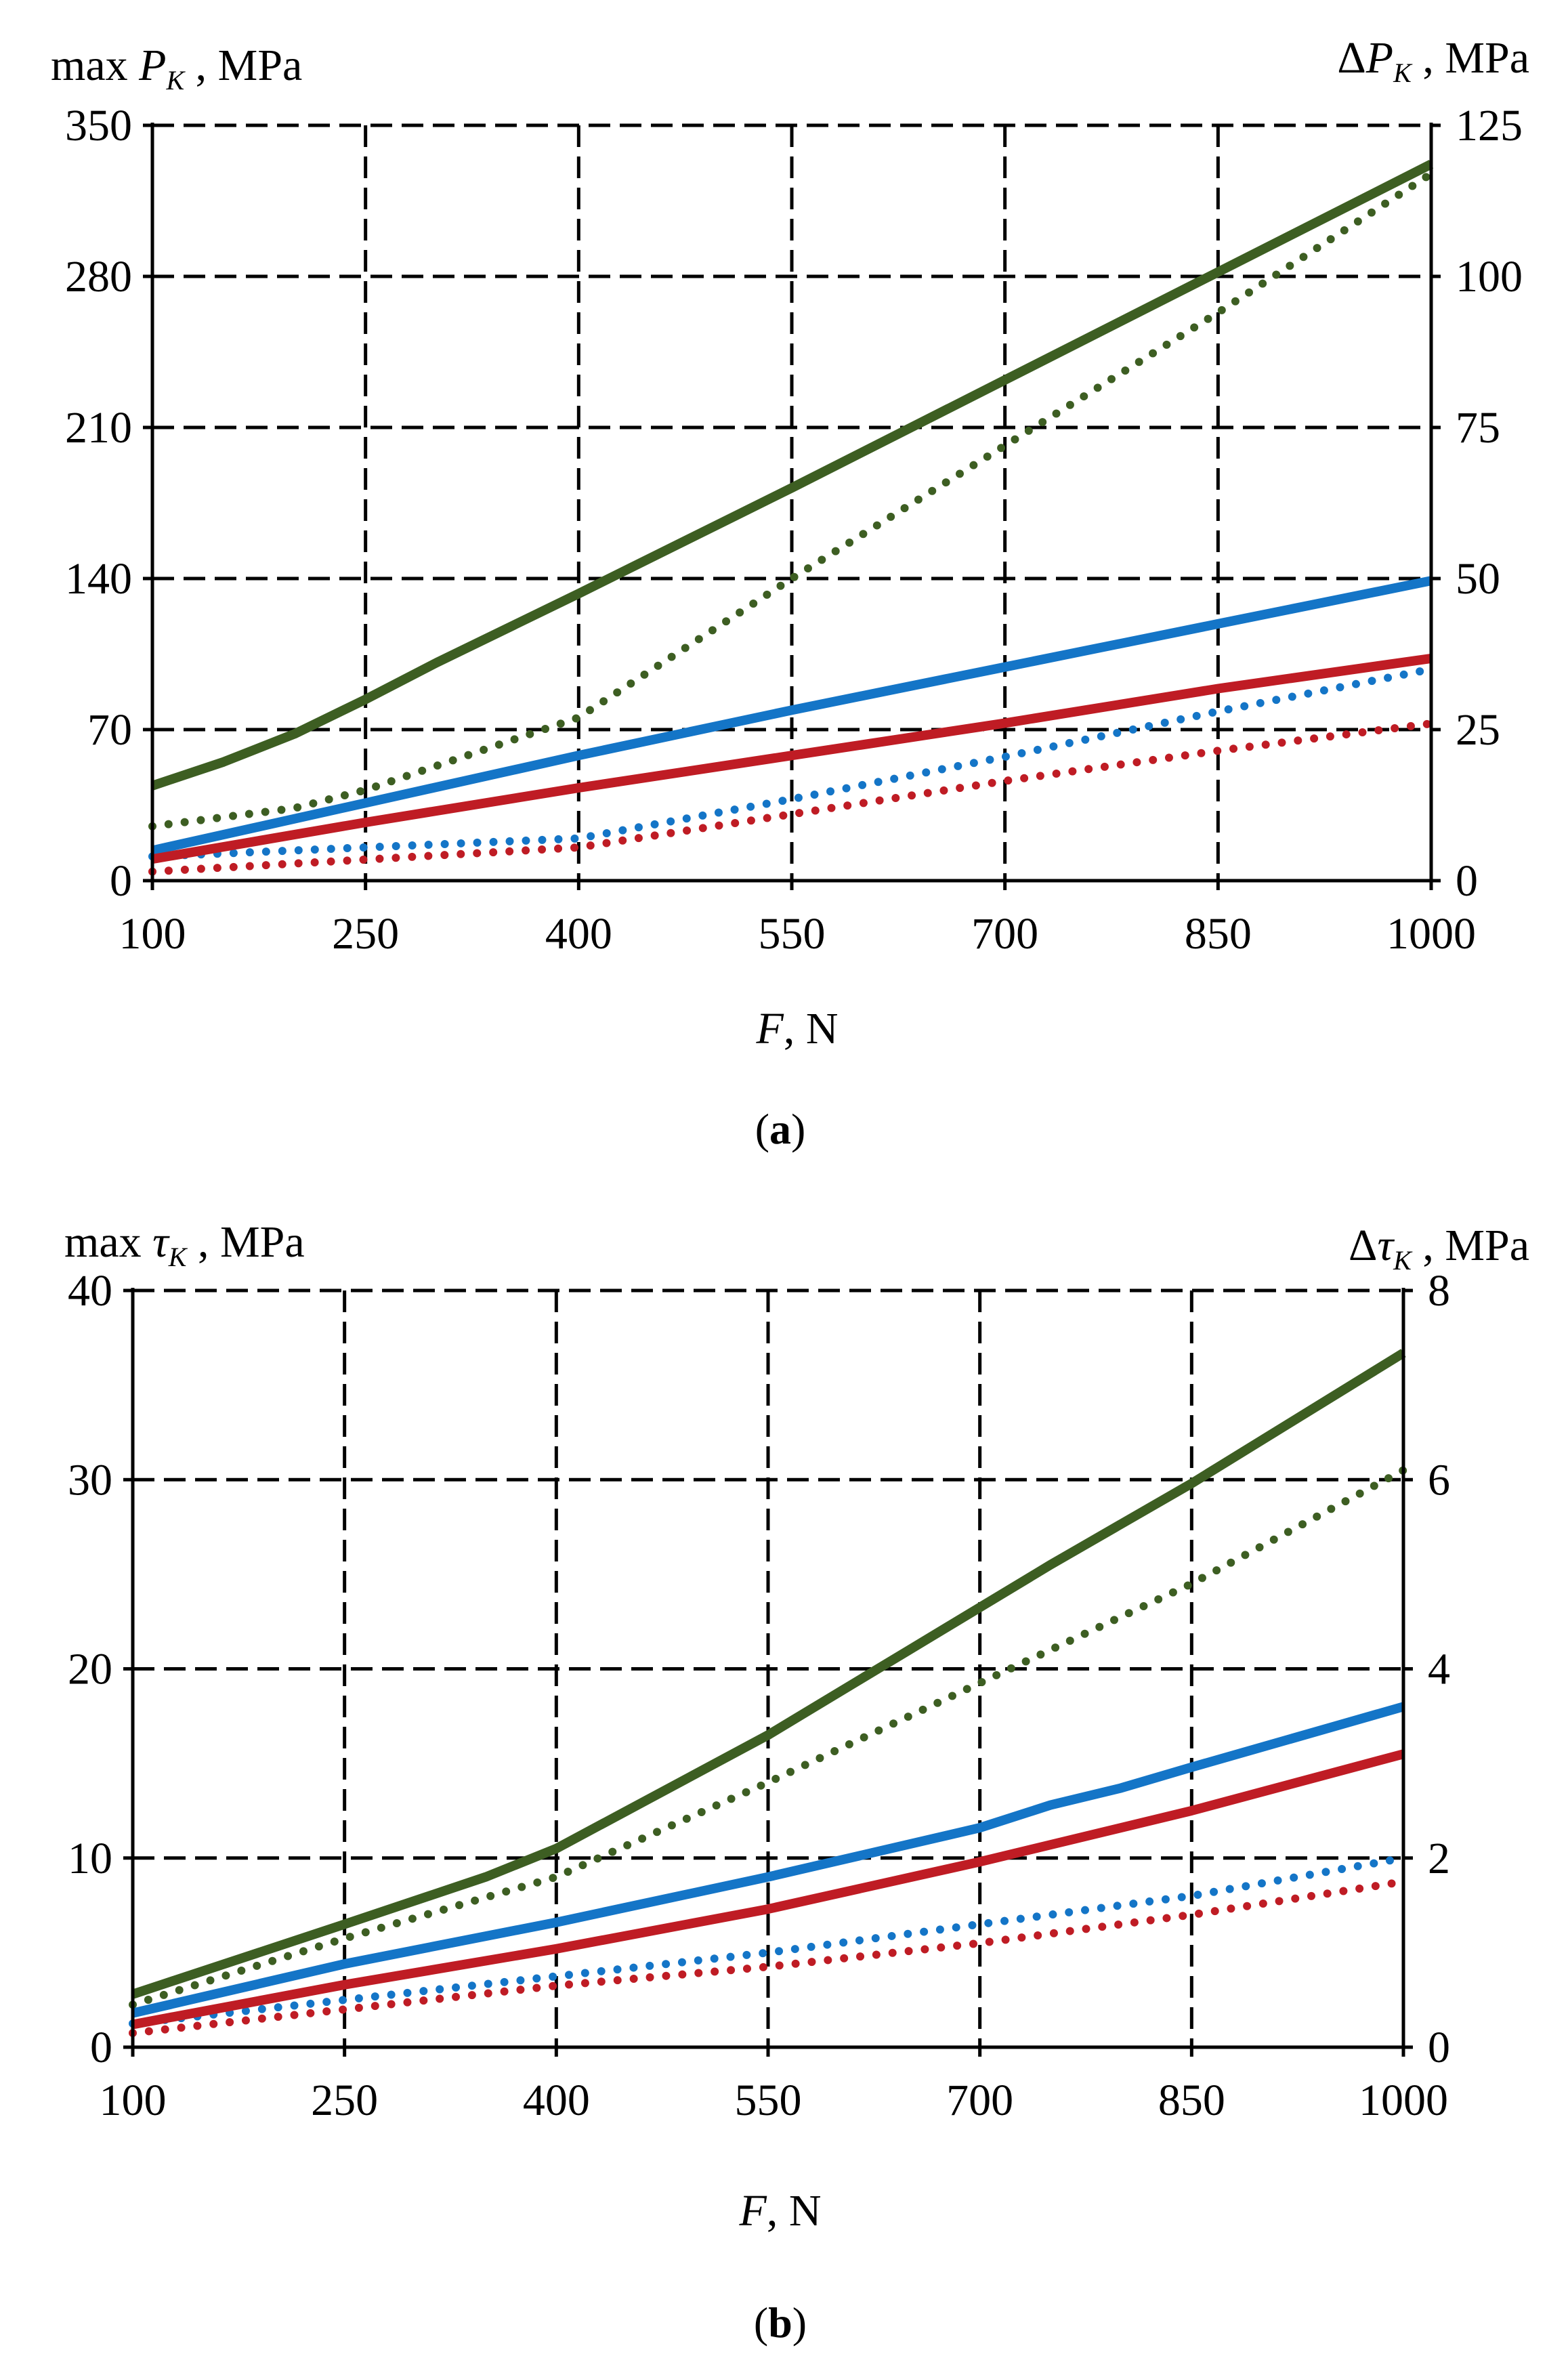 This screenshot has width=1568, height=2371. I want to click on chart-b-y-right-tick-label: 8, so click(1439, 1291).